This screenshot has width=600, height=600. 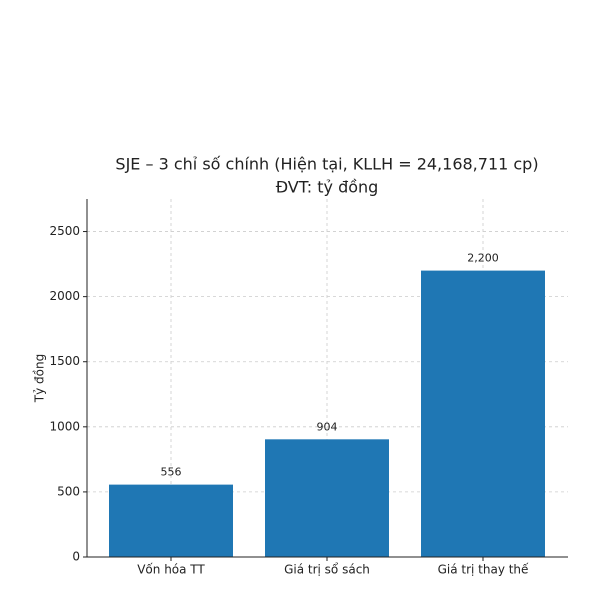 I want to click on value-label: 904, so click(x=327, y=426).